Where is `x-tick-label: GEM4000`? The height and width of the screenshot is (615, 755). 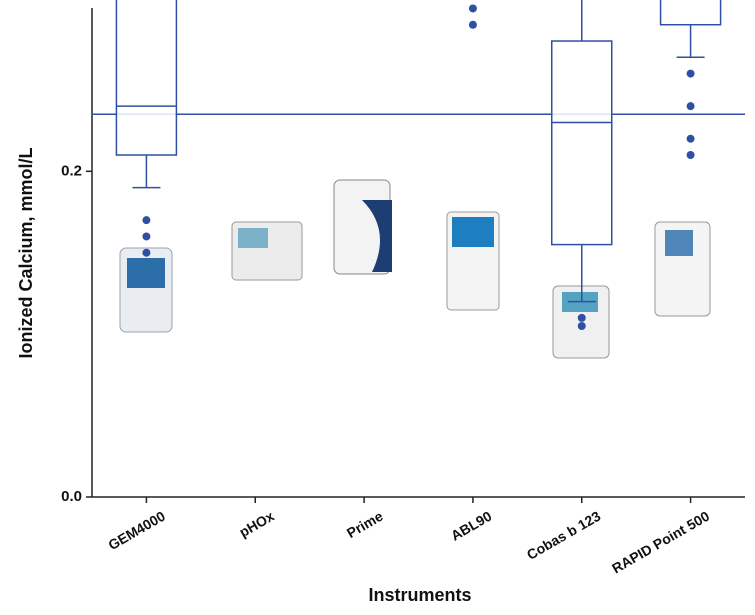
x-tick-label: GEM4000 is located at coordinates (136, 530).